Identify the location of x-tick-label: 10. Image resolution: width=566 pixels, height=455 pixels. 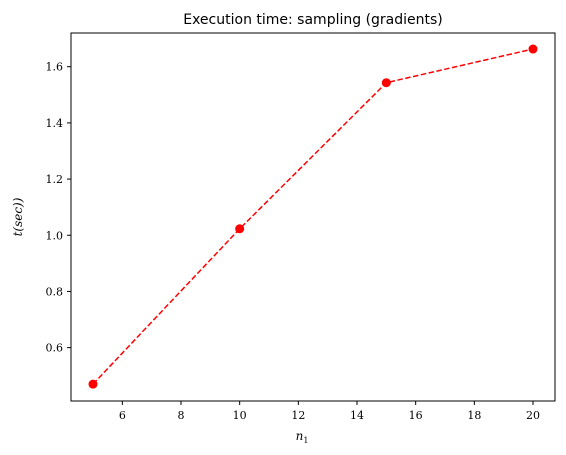
(240, 415).